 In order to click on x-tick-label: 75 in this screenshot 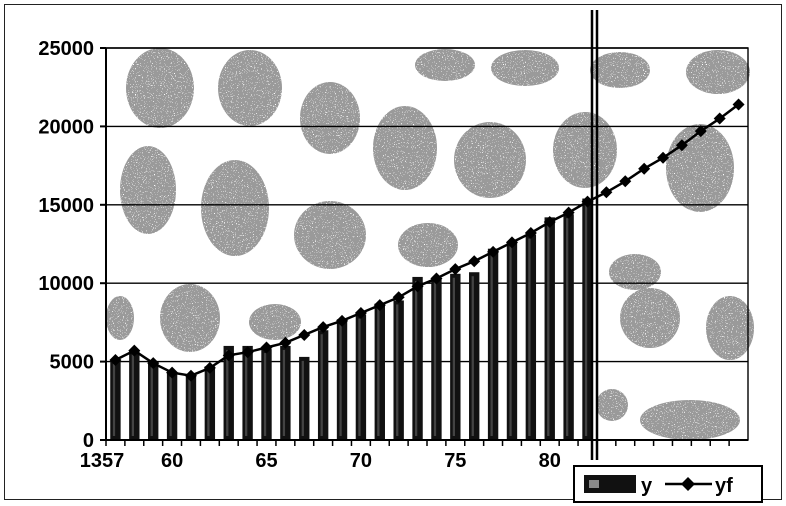, I will do `click(455, 461)`.